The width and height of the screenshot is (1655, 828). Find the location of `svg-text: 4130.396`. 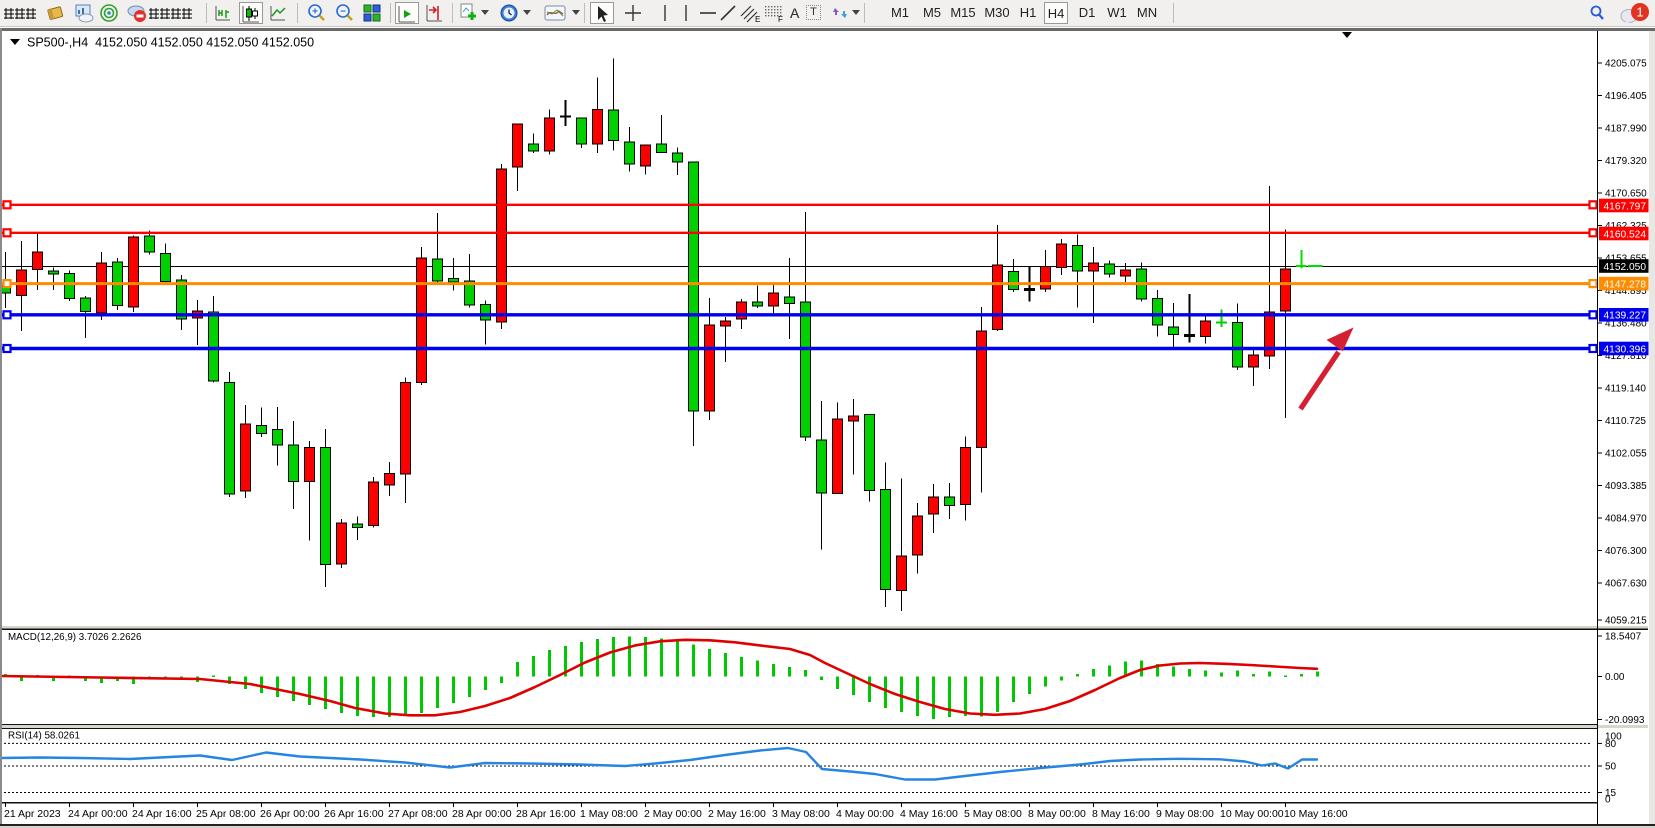

svg-text: 4130.396 is located at coordinates (1625, 349).